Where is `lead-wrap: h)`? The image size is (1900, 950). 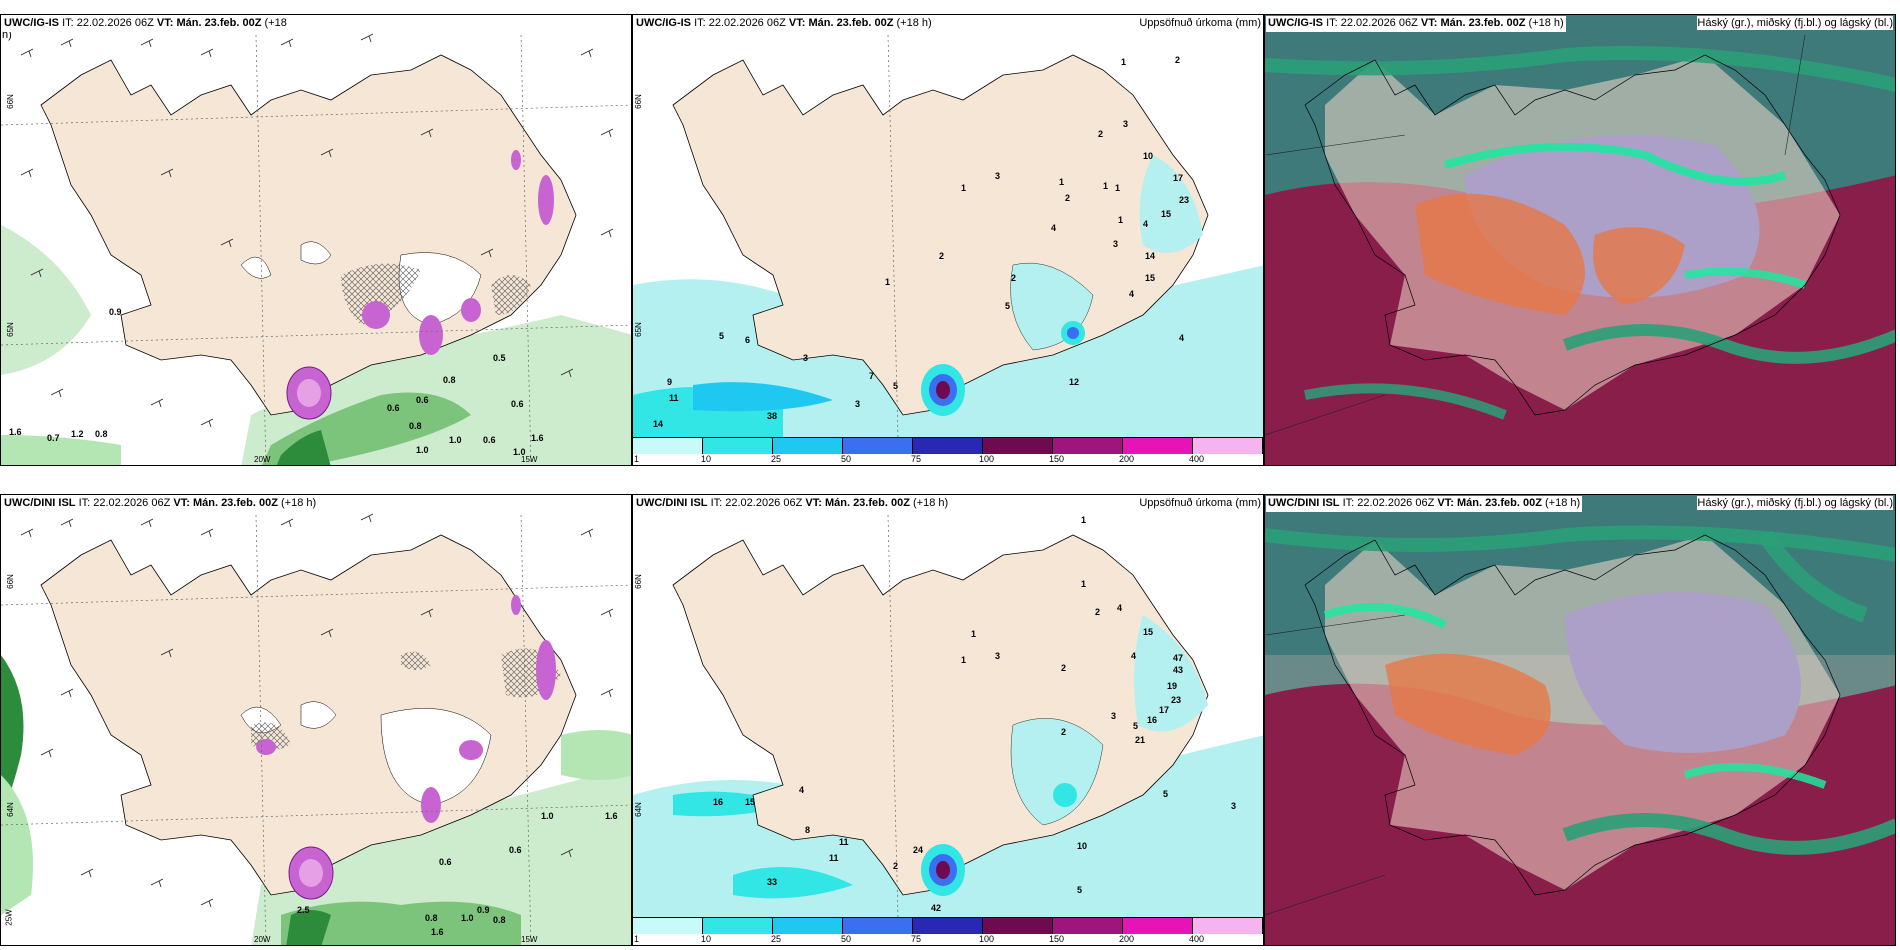 lead-wrap: h) is located at coordinates (7, 35).